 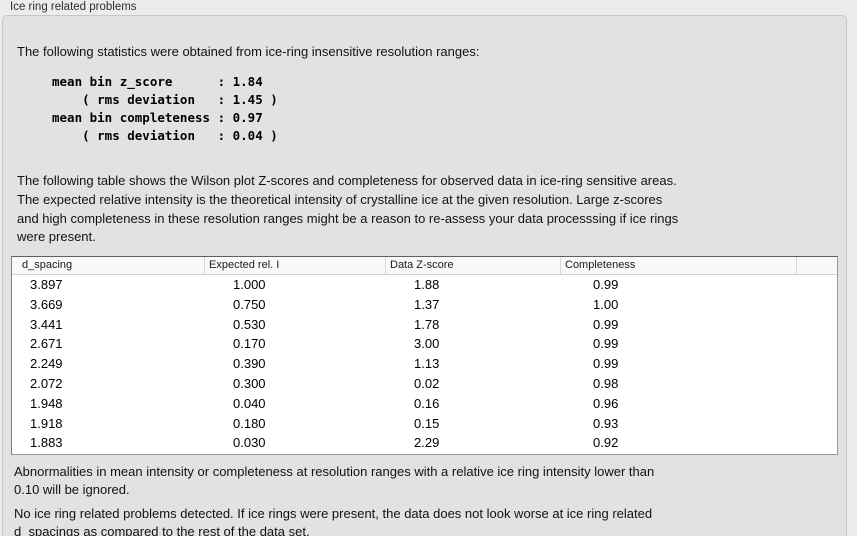 What do you see at coordinates (249, 383) in the screenshot?
I see `cell-expected-rel-i: 0.300` at bounding box center [249, 383].